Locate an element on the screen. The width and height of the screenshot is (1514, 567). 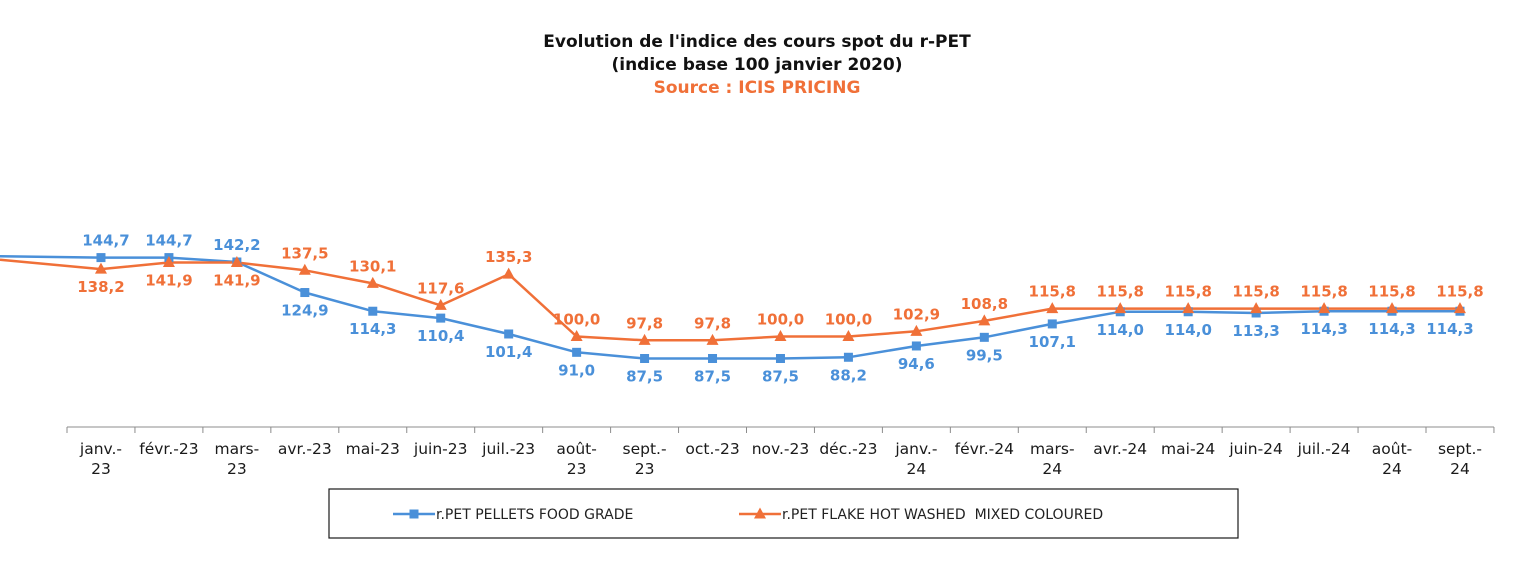
x-tick-label: mai-23 is located at coordinates (373, 449).